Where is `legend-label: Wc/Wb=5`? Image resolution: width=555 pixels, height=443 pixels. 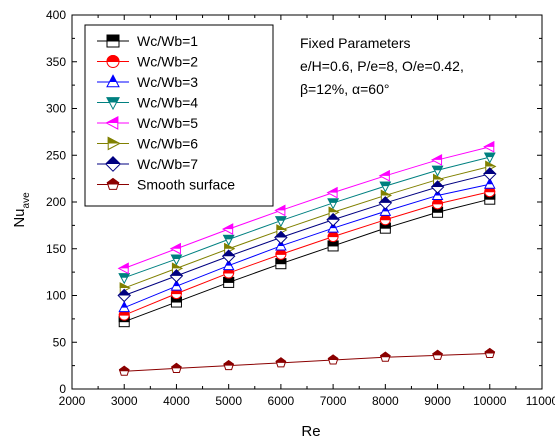
legend-label: Wc/Wb=5 is located at coordinates (167, 123).